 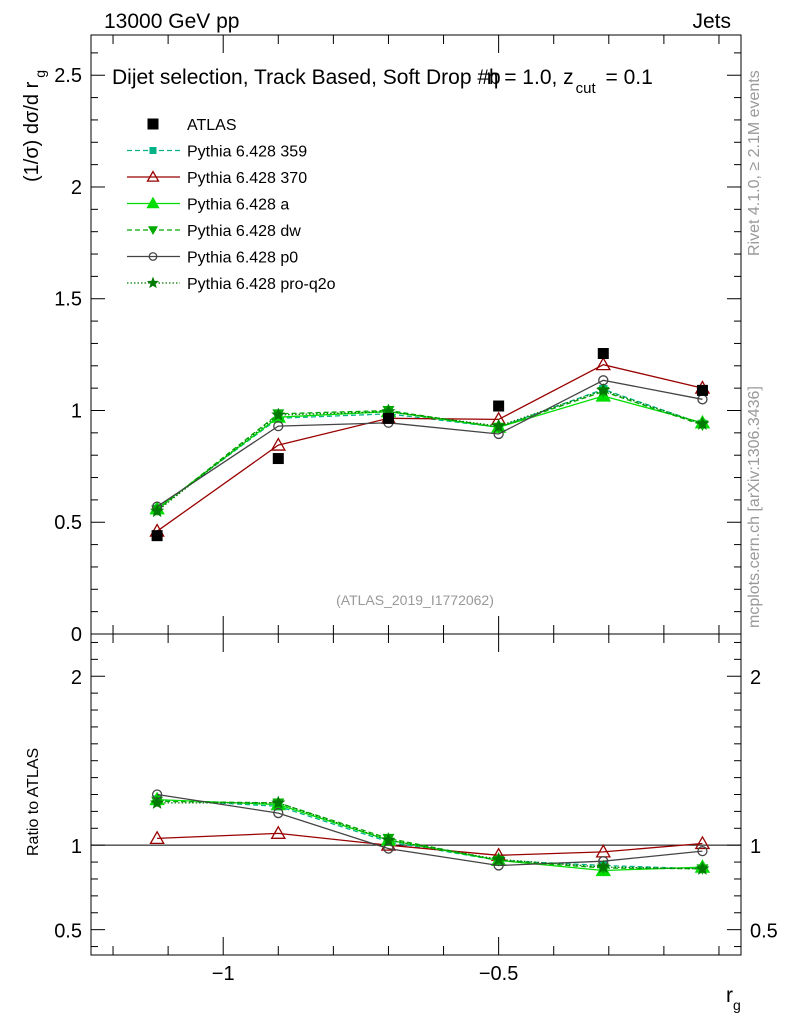 I want to click on header-right: Jets, so click(x=711, y=21).